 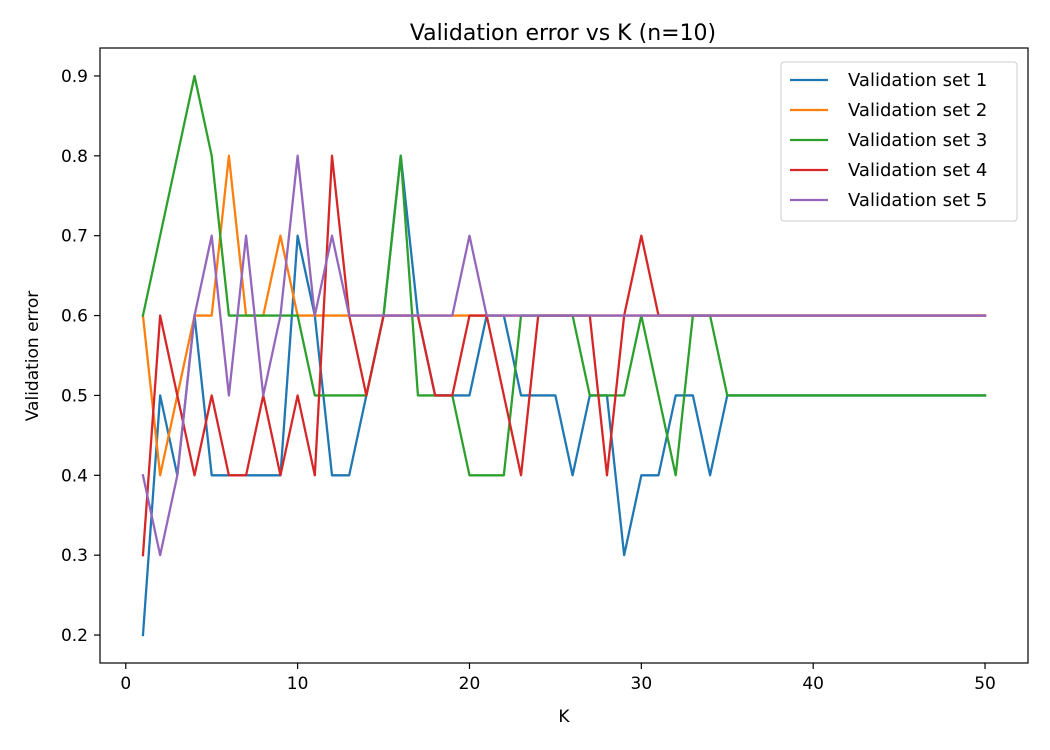 What do you see at coordinates (74, 556) in the screenshot?
I see `y-tick-label: 0.3` at bounding box center [74, 556].